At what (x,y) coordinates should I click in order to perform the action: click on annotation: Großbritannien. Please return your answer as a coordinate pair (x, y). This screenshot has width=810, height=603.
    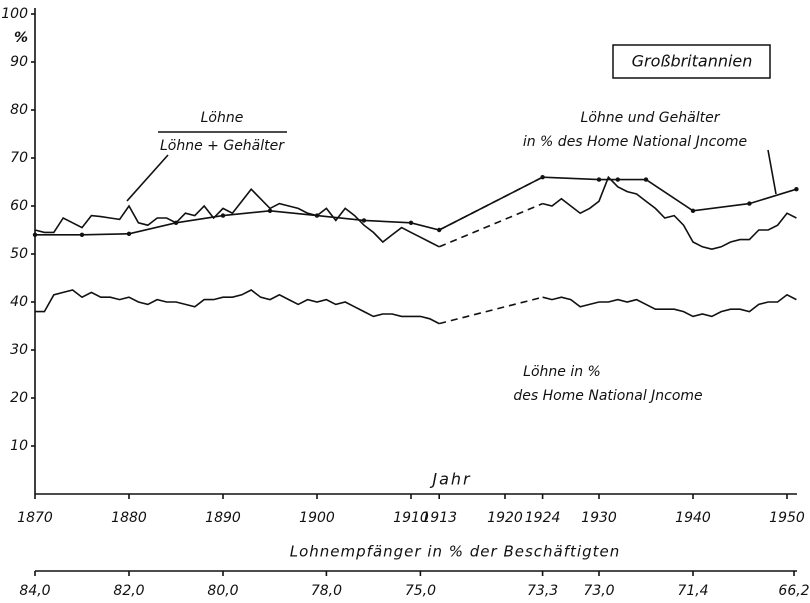
    Looking at the image, I should click on (692, 61).